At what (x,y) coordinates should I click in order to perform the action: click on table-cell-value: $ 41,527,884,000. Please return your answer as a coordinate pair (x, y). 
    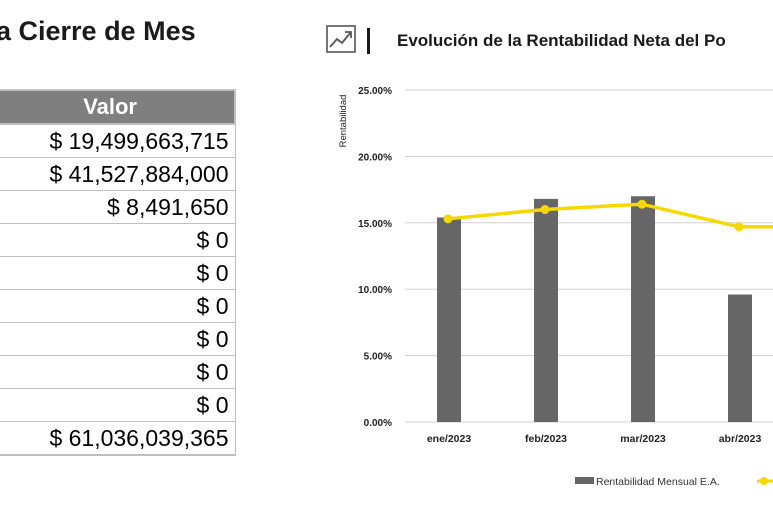
    Looking at the image, I should click on (118, 174).